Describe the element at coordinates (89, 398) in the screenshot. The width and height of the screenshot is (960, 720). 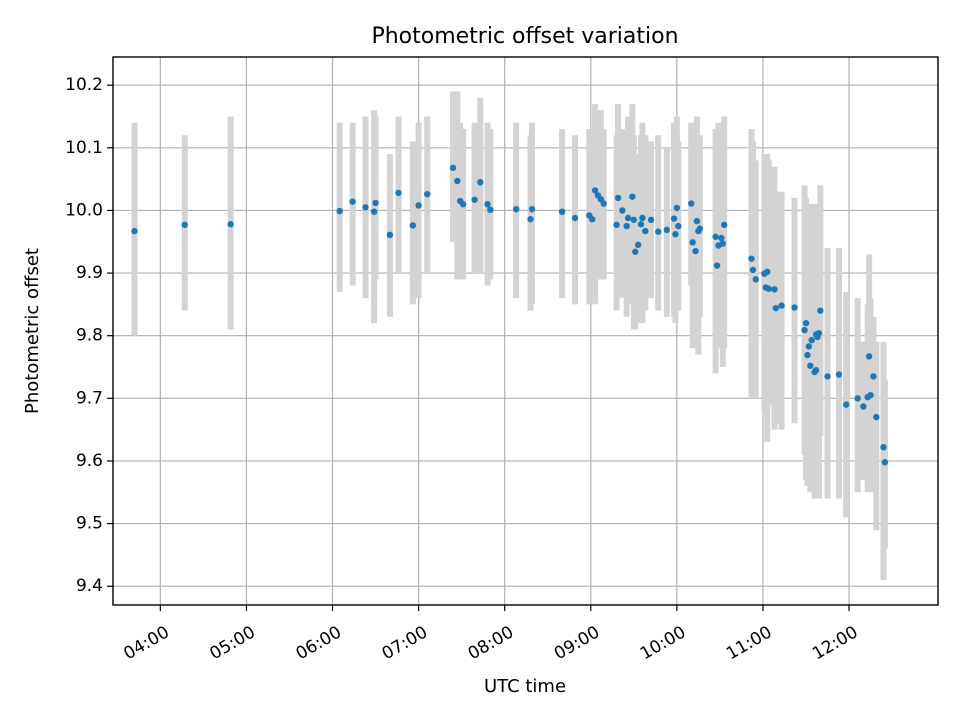
I see `y-tick-label: 9.7` at that location.